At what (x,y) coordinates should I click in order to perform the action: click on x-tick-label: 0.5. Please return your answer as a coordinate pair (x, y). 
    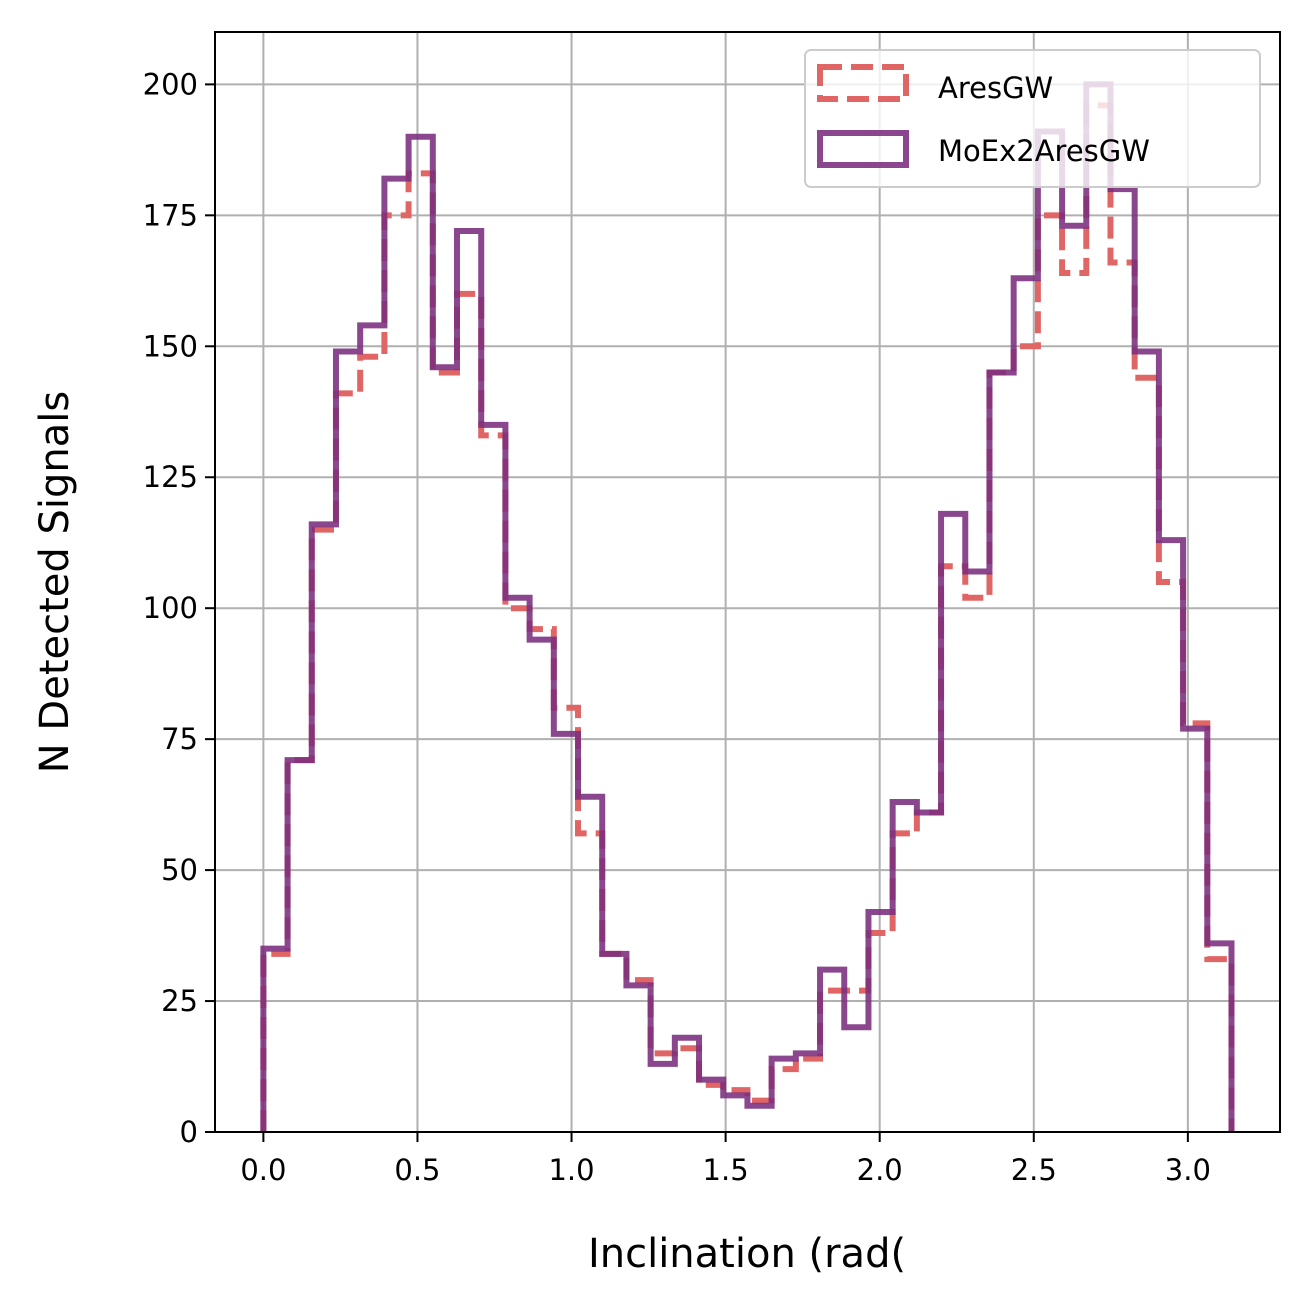
    Looking at the image, I should click on (417, 1170).